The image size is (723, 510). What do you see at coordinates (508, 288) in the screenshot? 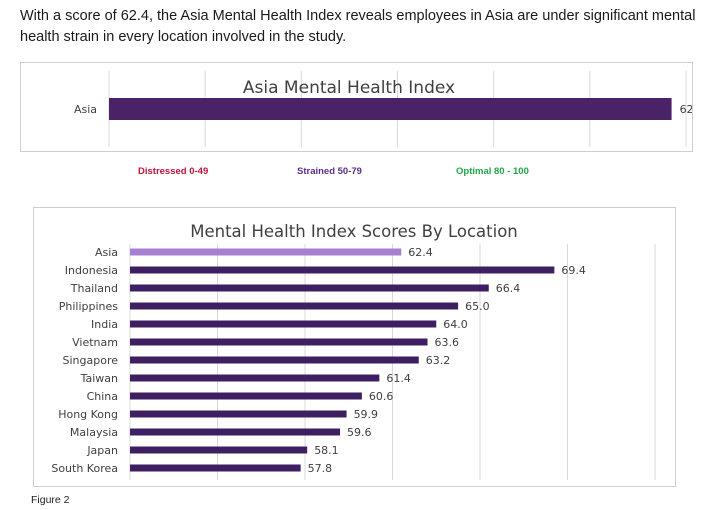
I see `value-label-thailand: 66.4` at bounding box center [508, 288].